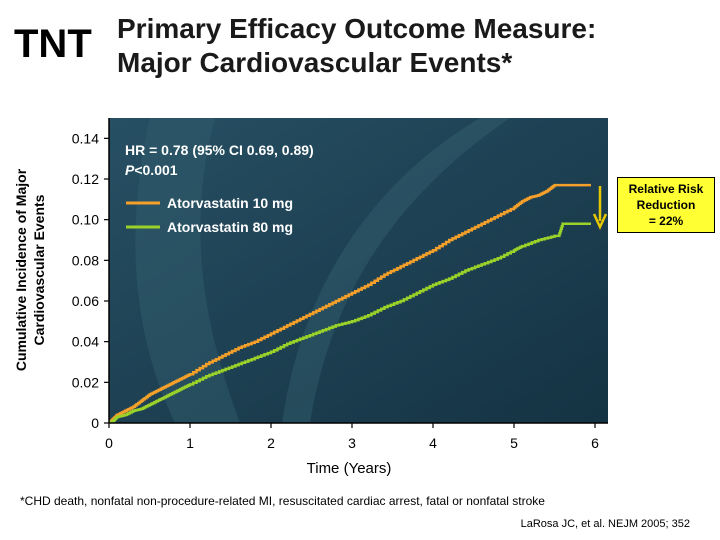  What do you see at coordinates (53, 44) in the screenshot?
I see `trial-badge: TNT` at bounding box center [53, 44].